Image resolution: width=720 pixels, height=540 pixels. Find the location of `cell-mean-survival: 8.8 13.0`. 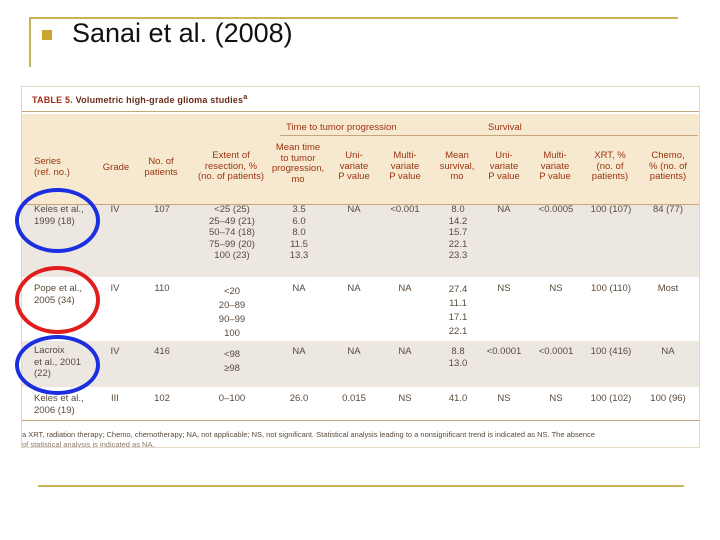

cell-mean-survival: 8.8 13.0 is located at coordinates (458, 357).